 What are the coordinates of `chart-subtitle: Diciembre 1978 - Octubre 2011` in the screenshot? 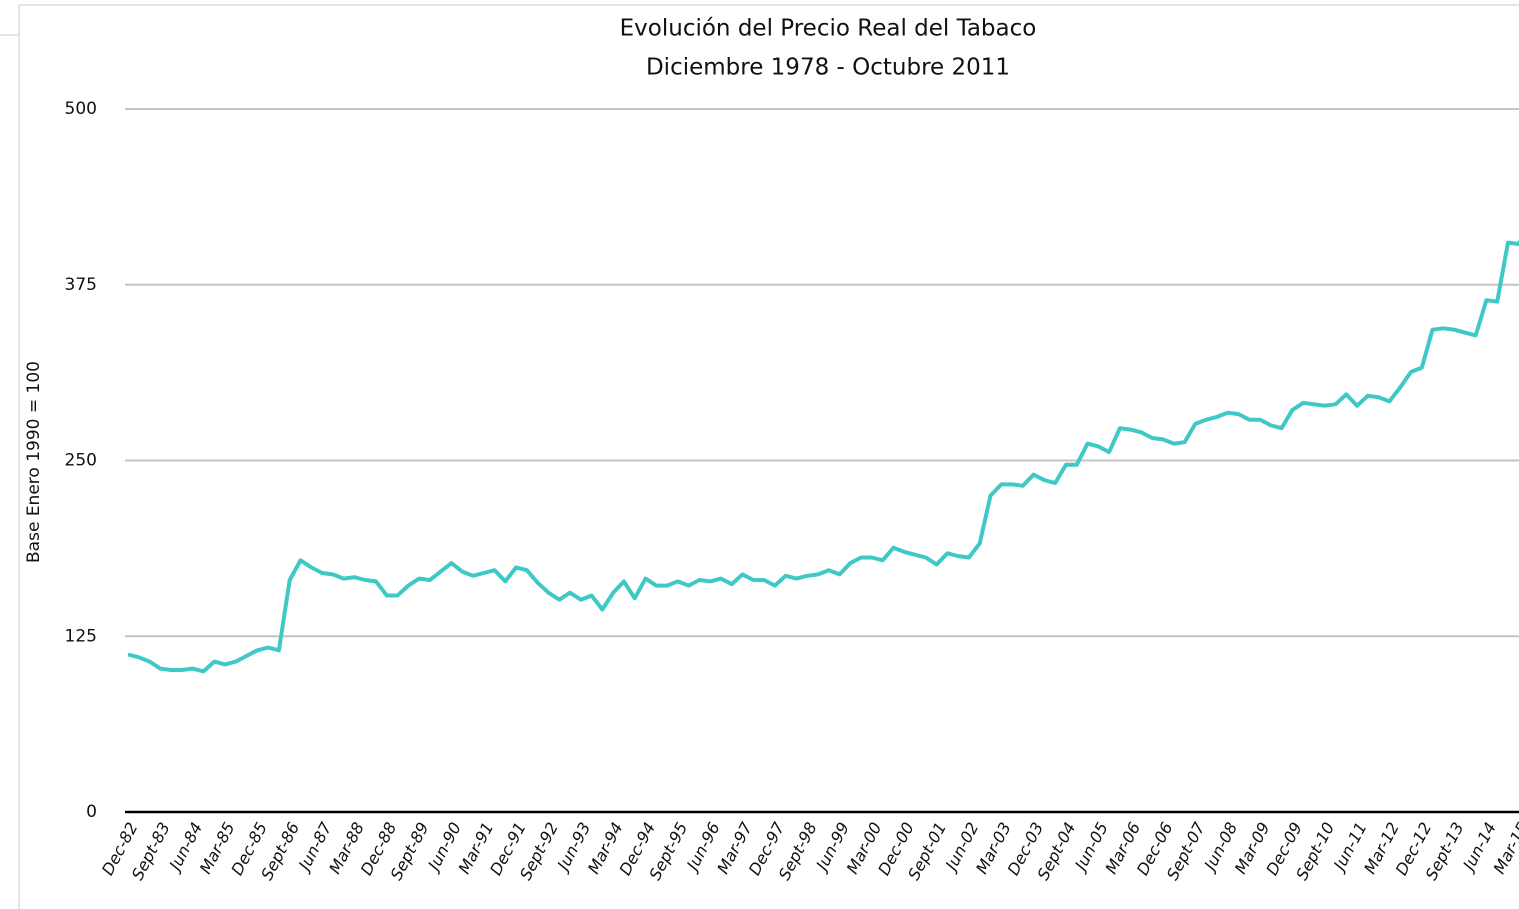 It's located at (828, 68).